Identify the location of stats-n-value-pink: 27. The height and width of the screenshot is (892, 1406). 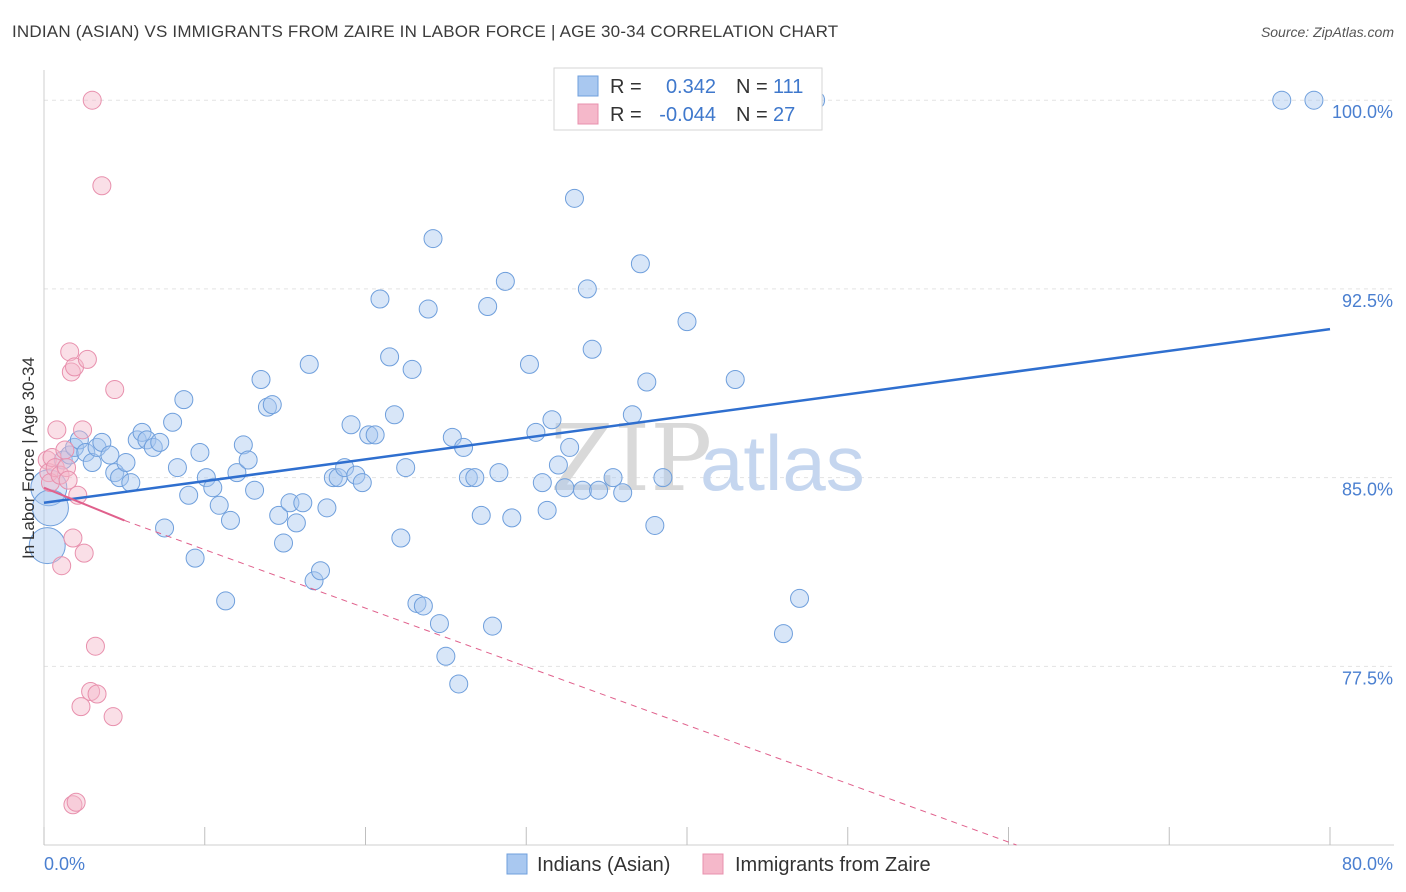
(784, 115).